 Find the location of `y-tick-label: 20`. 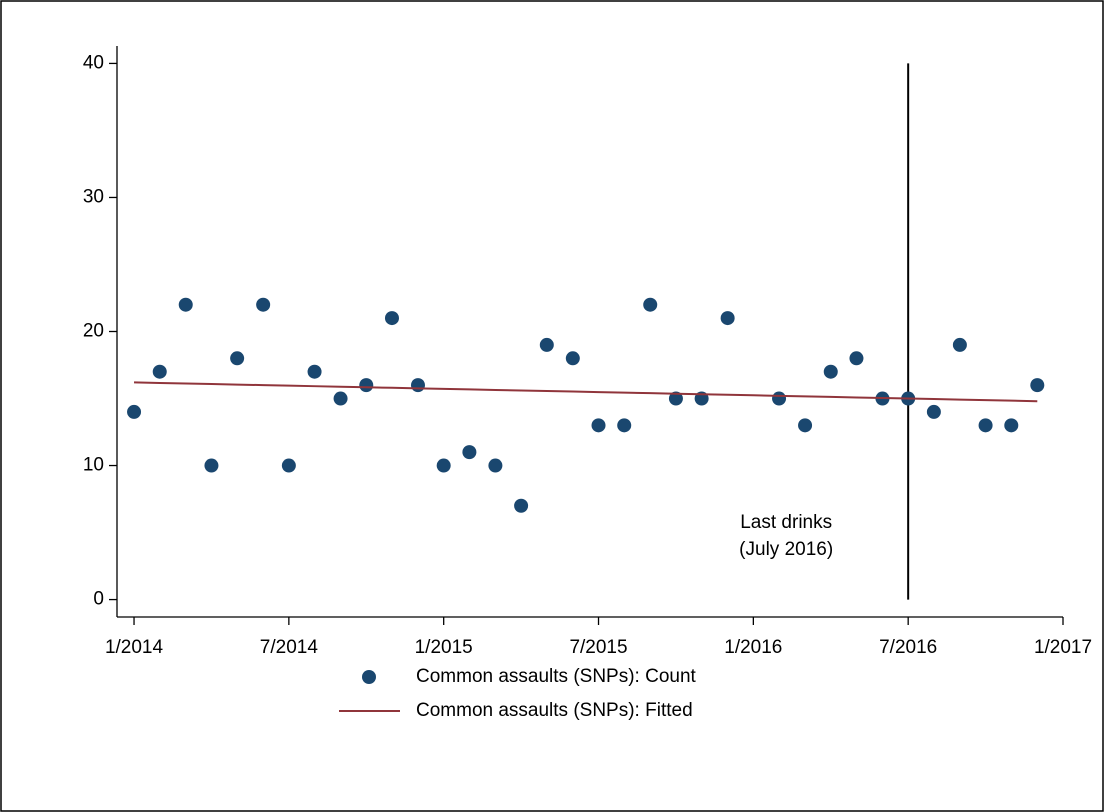

y-tick-label: 20 is located at coordinates (93, 331).